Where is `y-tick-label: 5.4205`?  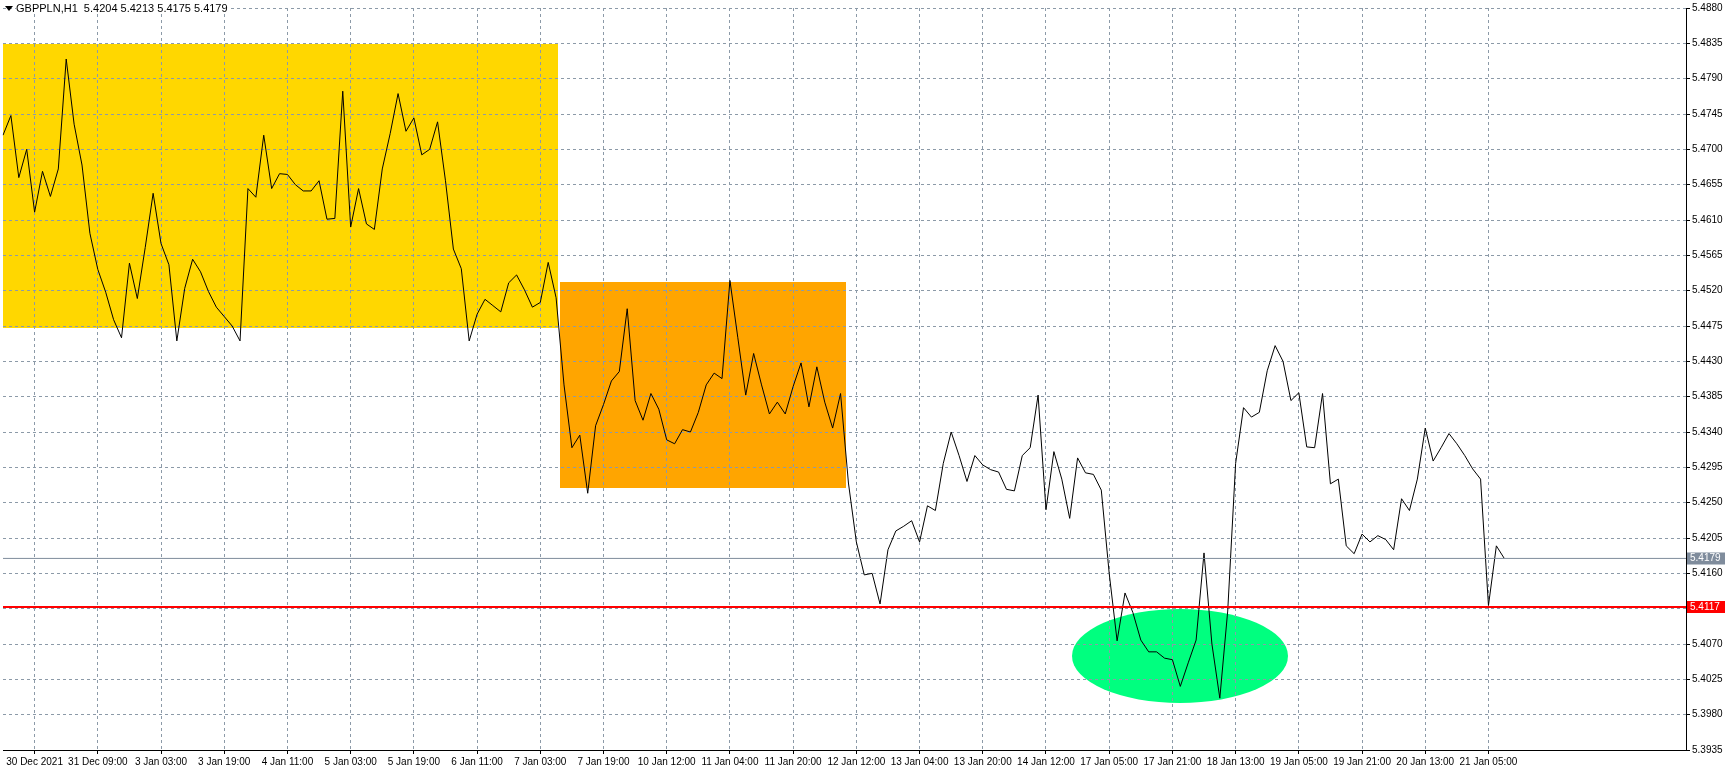
y-tick-label: 5.4205 is located at coordinates (1708, 537).